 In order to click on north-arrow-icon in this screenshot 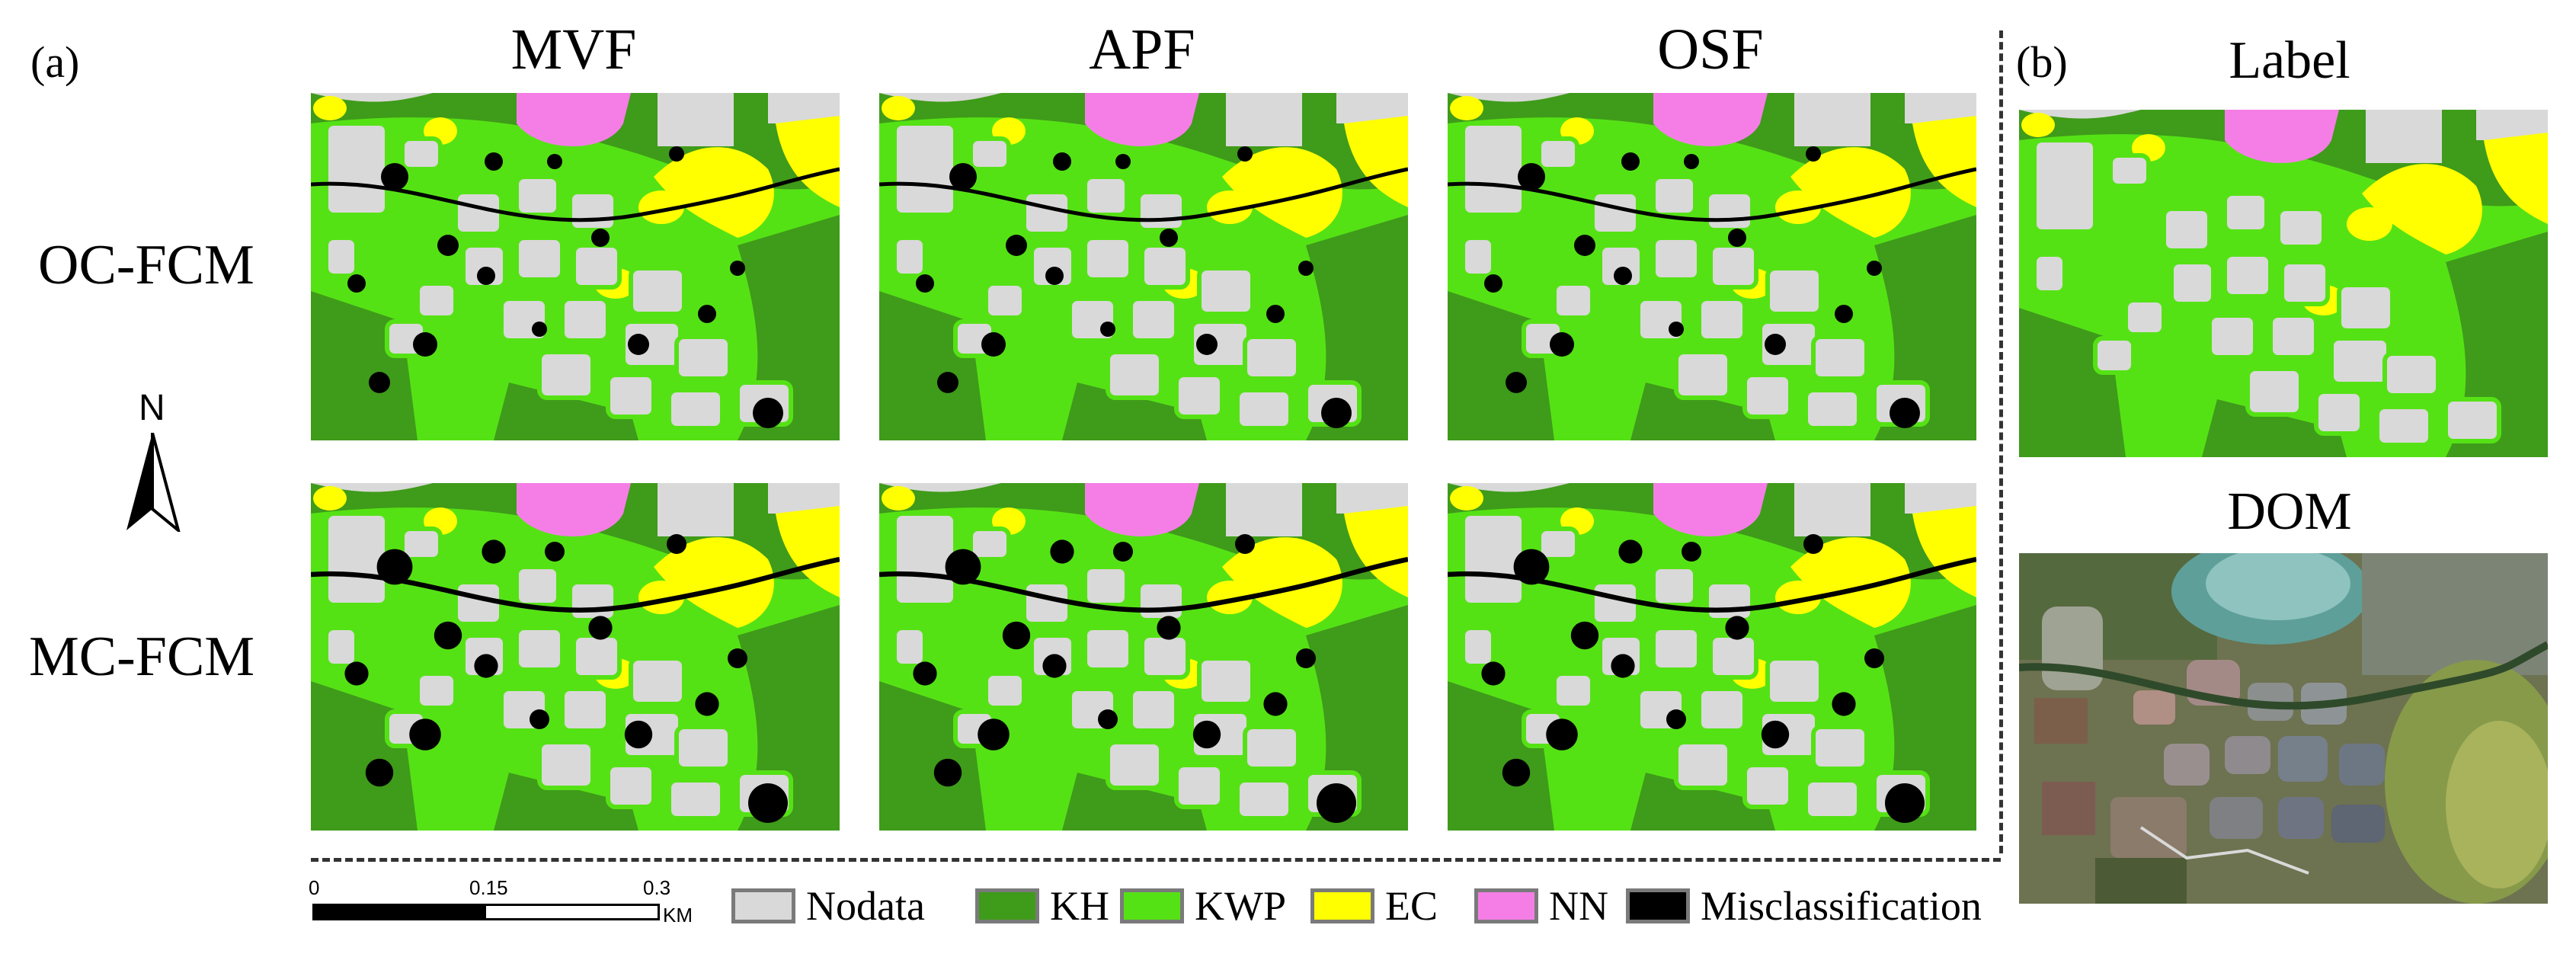, I will do `click(152, 483)`.